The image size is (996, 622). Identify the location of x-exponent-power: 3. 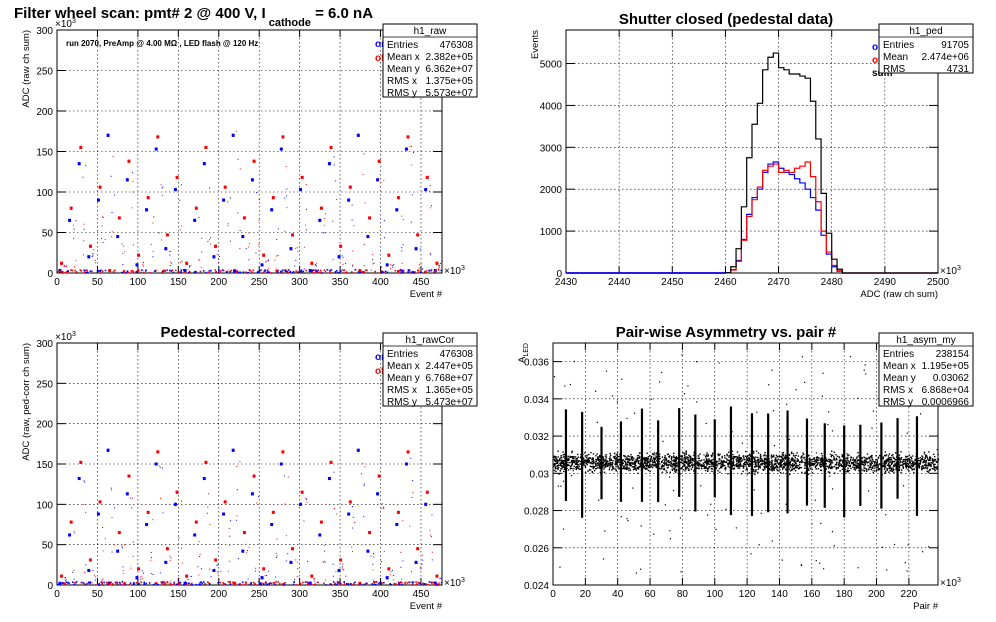
(959, 580).